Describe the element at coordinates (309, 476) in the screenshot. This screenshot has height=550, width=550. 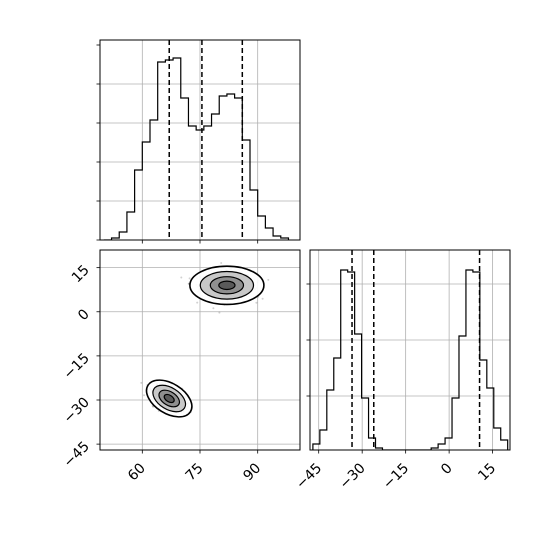
I see `marginal-y-xtick-label: −45` at that location.